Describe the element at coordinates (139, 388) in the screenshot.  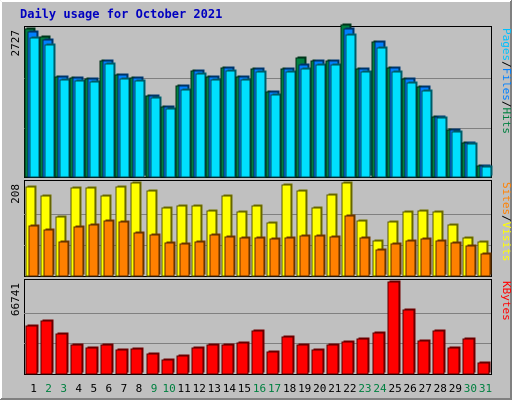
I see `day-label: 8` at that location.